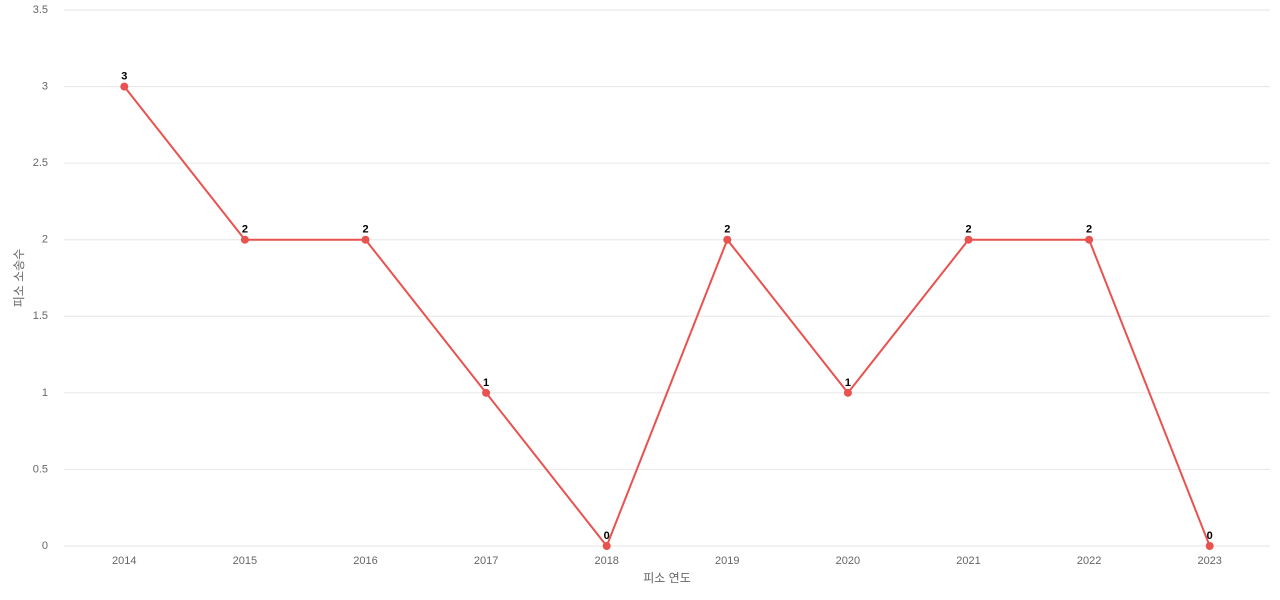 The width and height of the screenshot is (1280, 600). I want to click on x-tick-label: 2018, so click(606, 561).